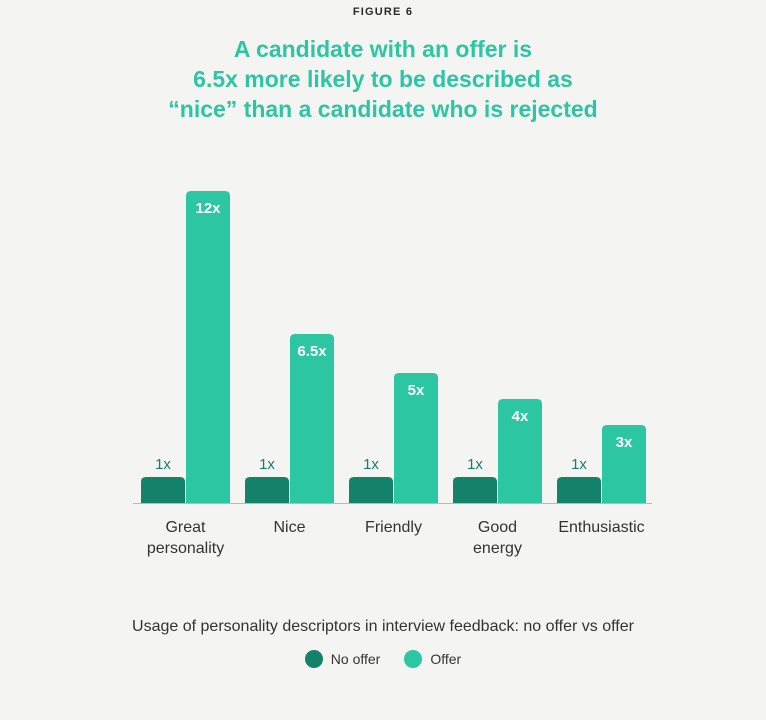 Image resolution: width=766 pixels, height=720 pixels. Describe the element at coordinates (416, 438) in the screenshot. I see `bar-offer-friendly` at that location.